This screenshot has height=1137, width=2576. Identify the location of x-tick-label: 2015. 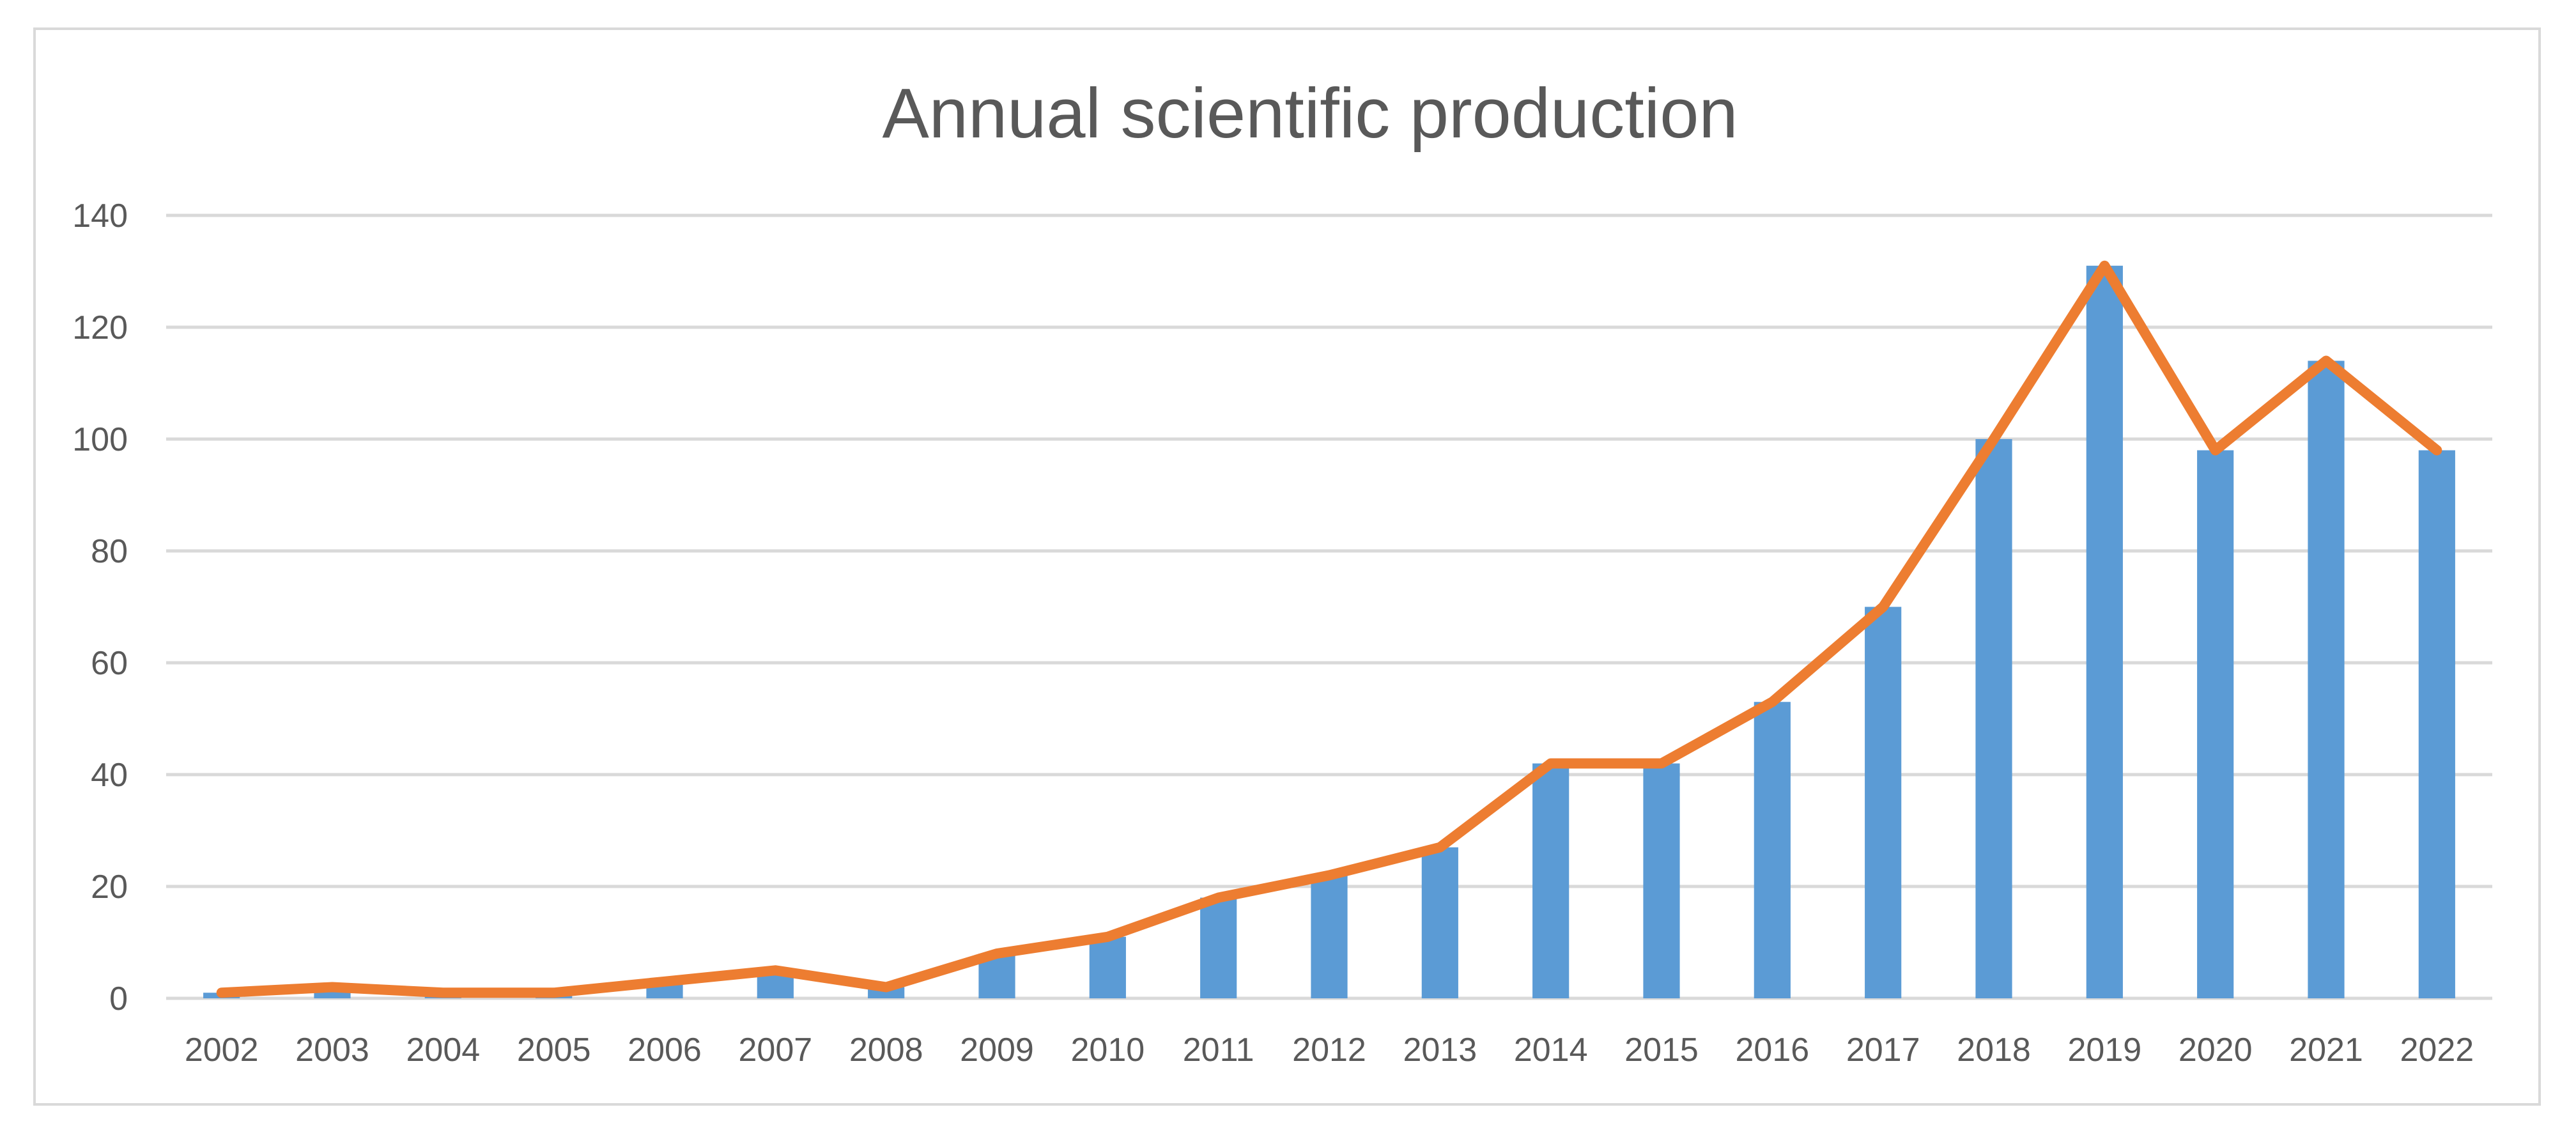
(1661, 1050).